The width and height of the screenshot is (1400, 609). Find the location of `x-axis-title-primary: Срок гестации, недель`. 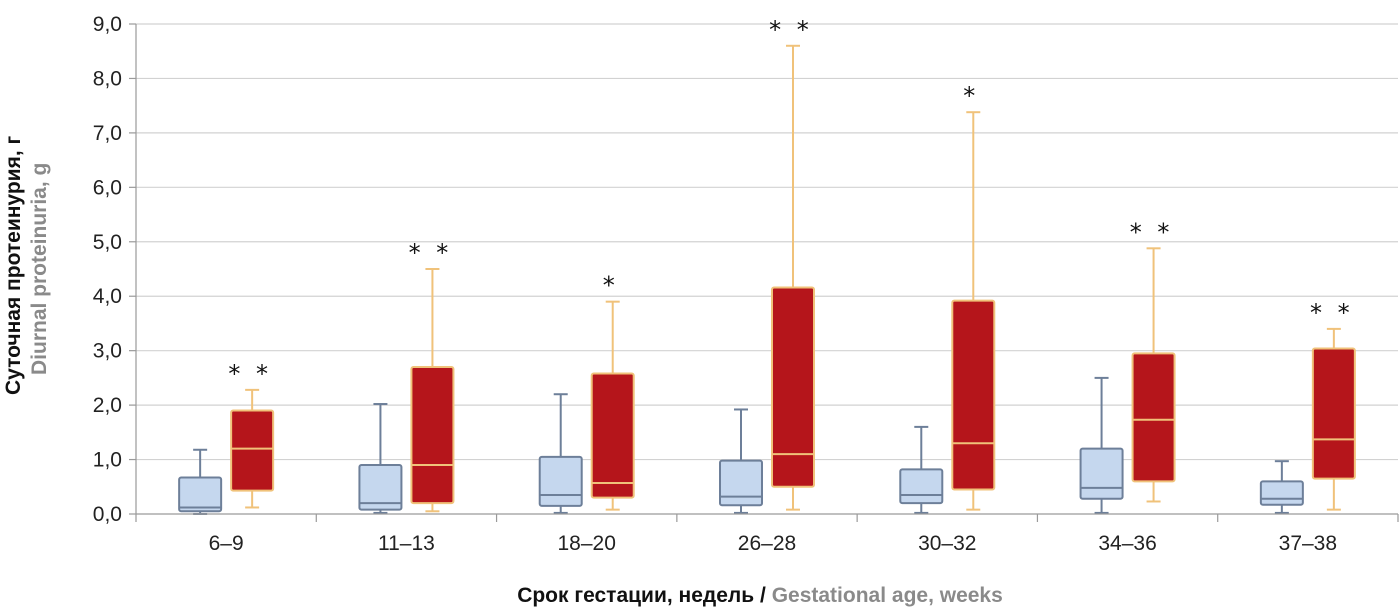

x-axis-title-primary: Срок гестации, недель is located at coordinates (635, 595).